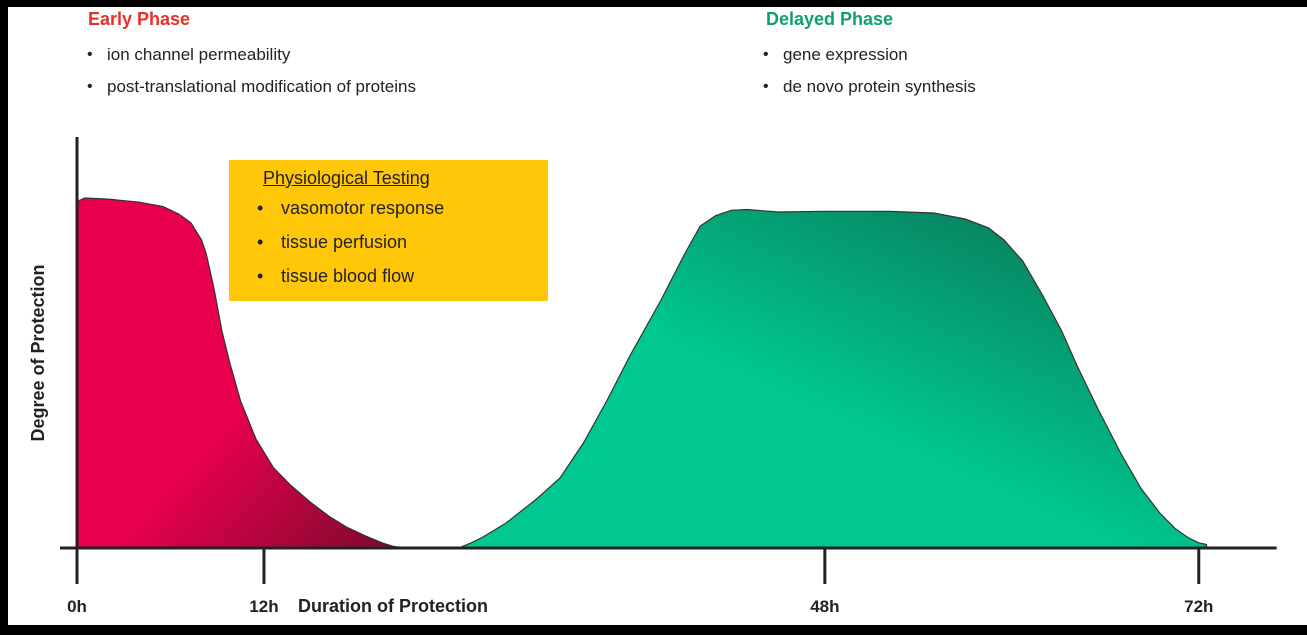 The width and height of the screenshot is (1307, 635). What do you see at coordinates (640, 582) in the screenshot?
I see `x-ticks: 0h 12h 48h 72h` at bounding box center [640, 582].